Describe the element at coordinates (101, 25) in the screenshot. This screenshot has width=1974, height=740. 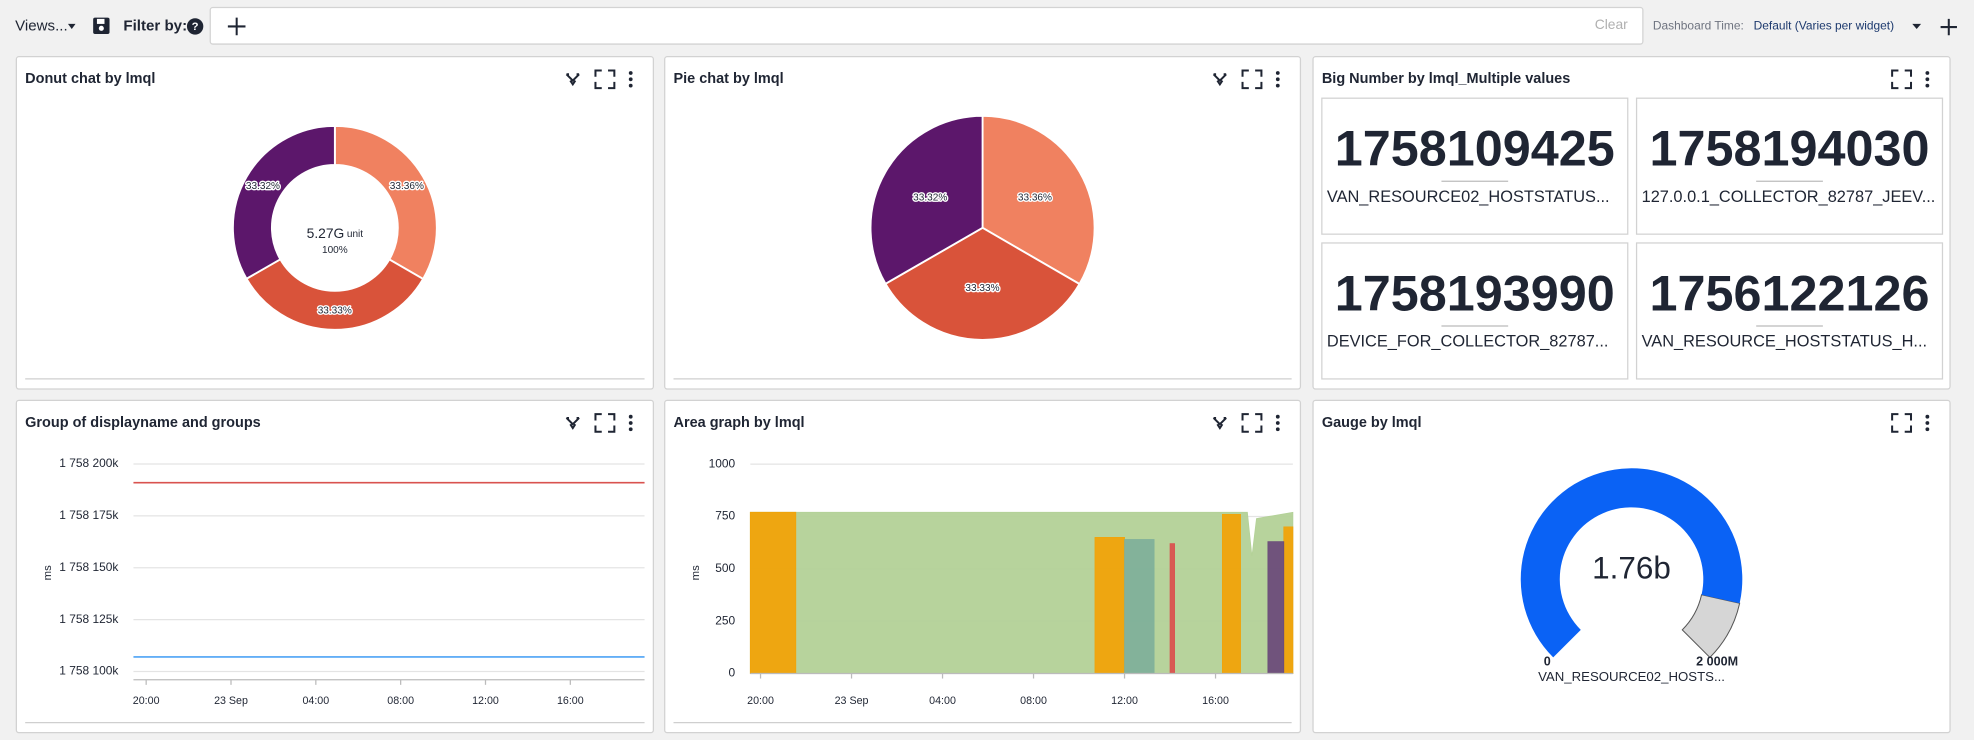
I see `save-icon` at that location.